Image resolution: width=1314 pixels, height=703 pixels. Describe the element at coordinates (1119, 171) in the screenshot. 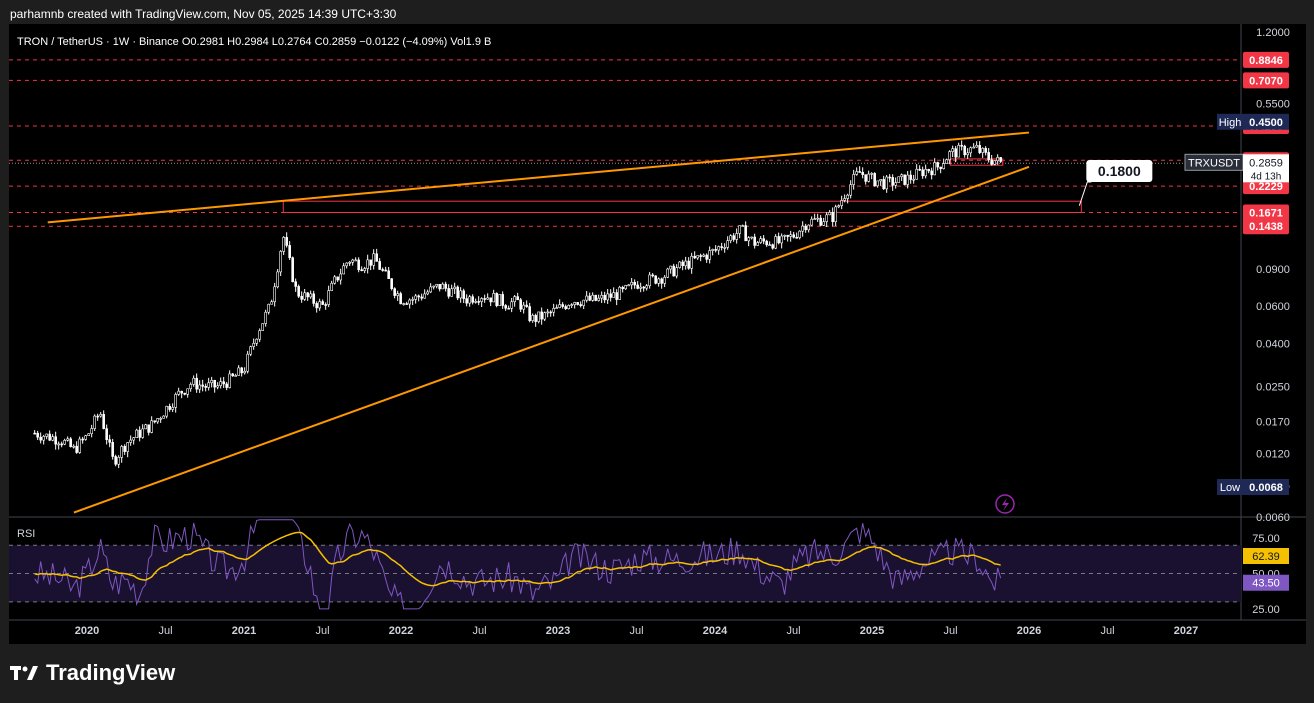

I see `callout-box` at that location.